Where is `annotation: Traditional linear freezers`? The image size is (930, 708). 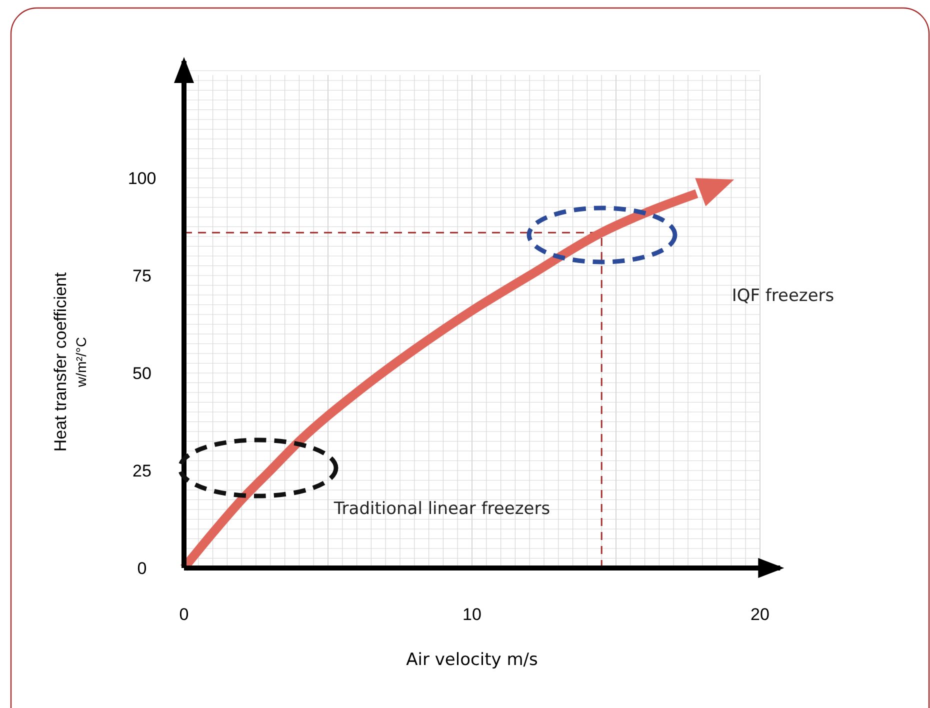
annotation: Traditional linear freezers is located at coordinates (441, 509).